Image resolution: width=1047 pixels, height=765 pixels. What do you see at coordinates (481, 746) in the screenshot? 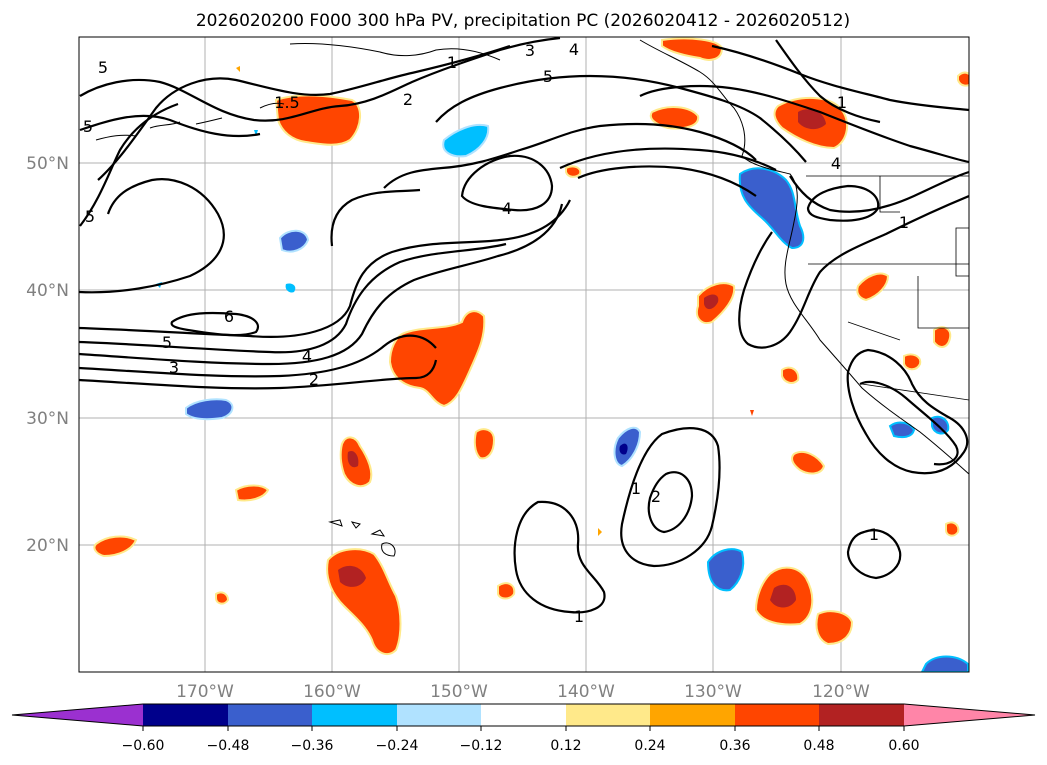
I see `colorbar-tick-label: −0.12` at bounding box center [481, 746].